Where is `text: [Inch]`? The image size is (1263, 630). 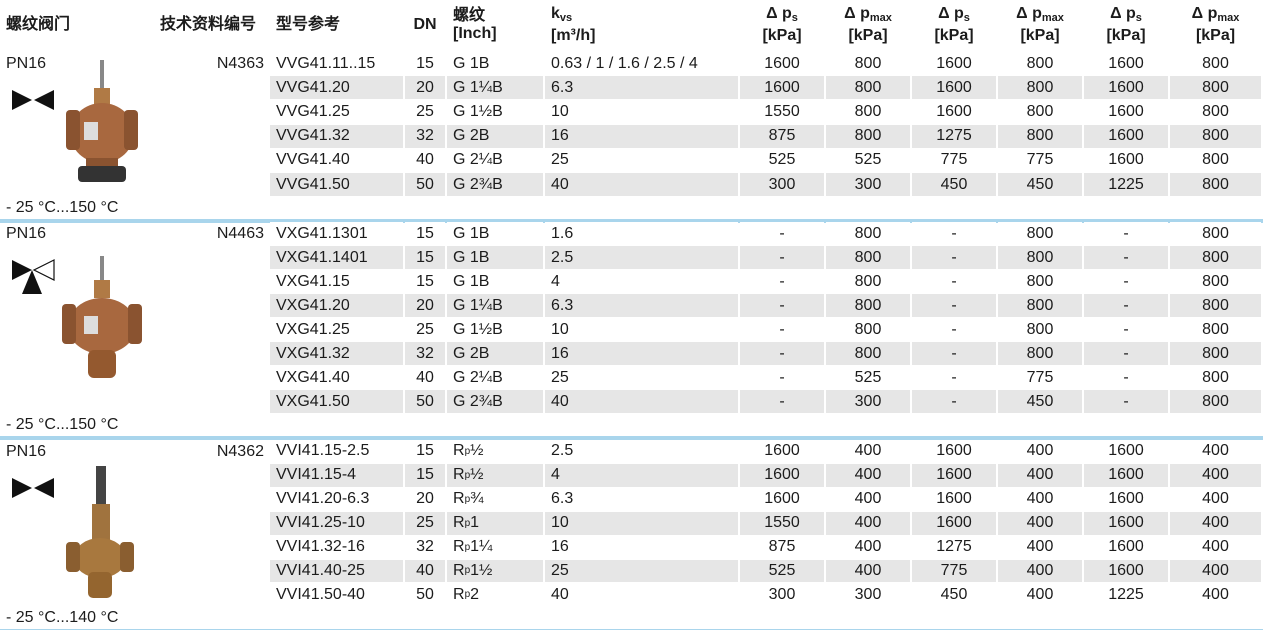
text: [Inch] is located at coordinates (475, 33).